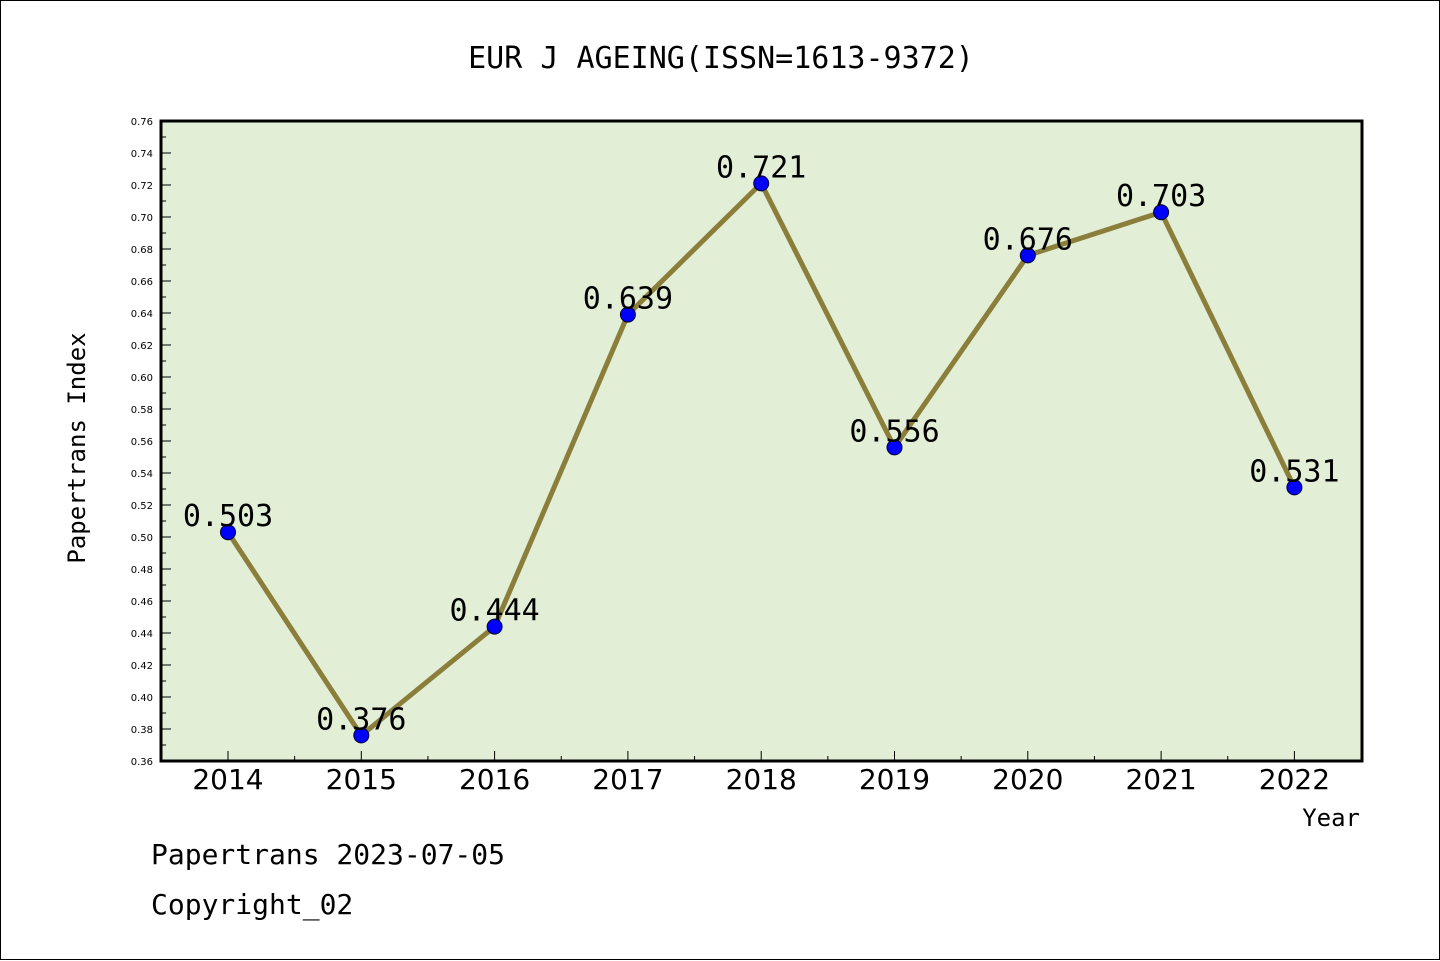 The width and height of the screenshot is (1440, 961). Describe the element at coordinates (252, 905) in the screenshot. I see `footer-copyright: Copyright_02` at that location.